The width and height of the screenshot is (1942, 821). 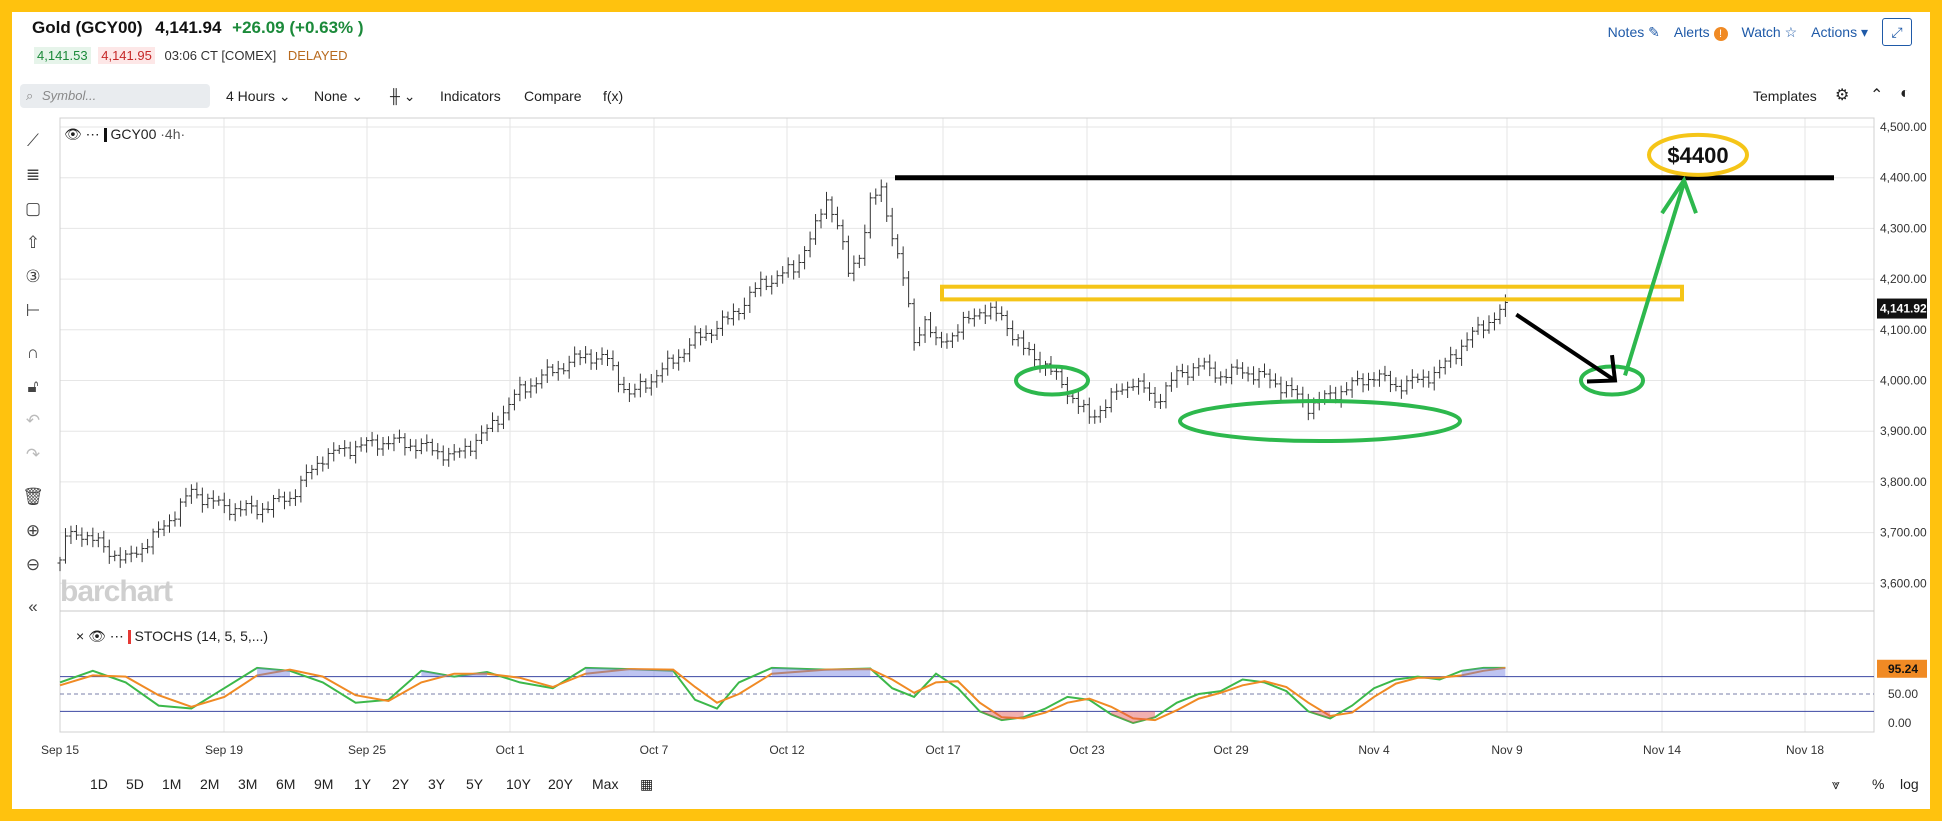 I want to click on range-button-max: Max, so click(x=605, y=784).